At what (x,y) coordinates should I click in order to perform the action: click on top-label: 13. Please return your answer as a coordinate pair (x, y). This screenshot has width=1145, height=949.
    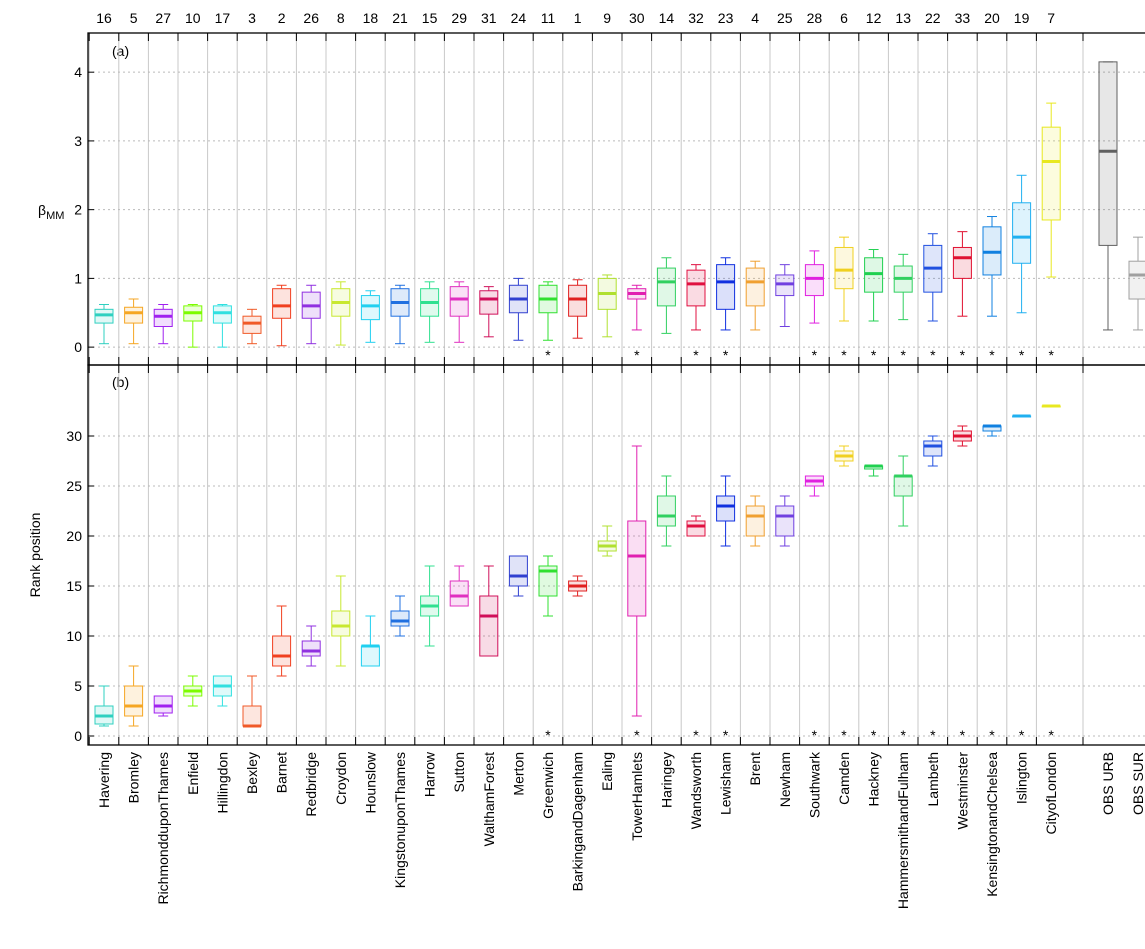
    Looking at the image, I should click on (903, 18).